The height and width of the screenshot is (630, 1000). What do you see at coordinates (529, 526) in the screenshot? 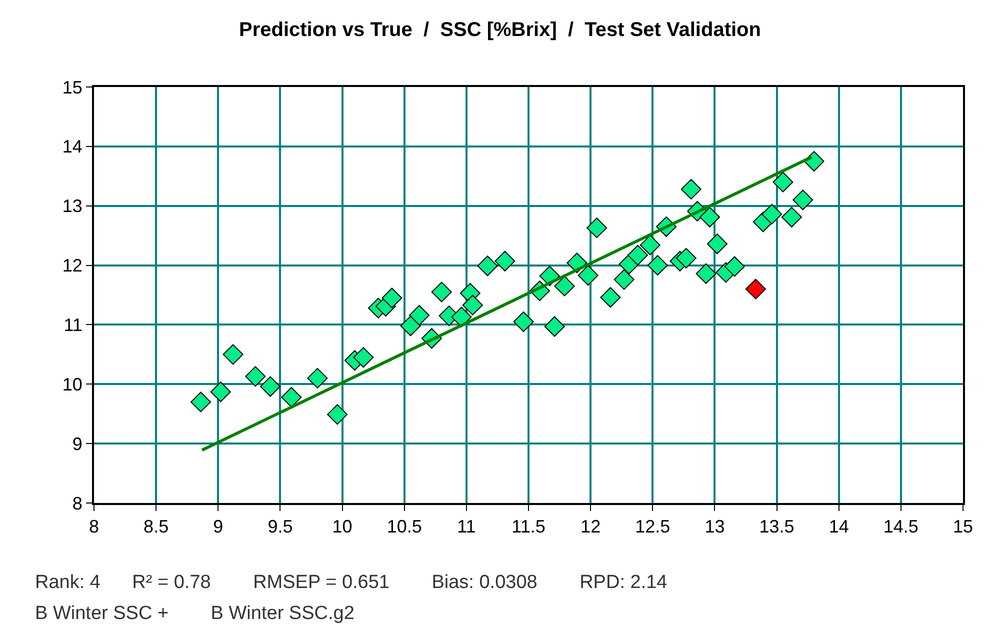
I see `x-tick-label: 11.5` at bounding box center [529, 526].